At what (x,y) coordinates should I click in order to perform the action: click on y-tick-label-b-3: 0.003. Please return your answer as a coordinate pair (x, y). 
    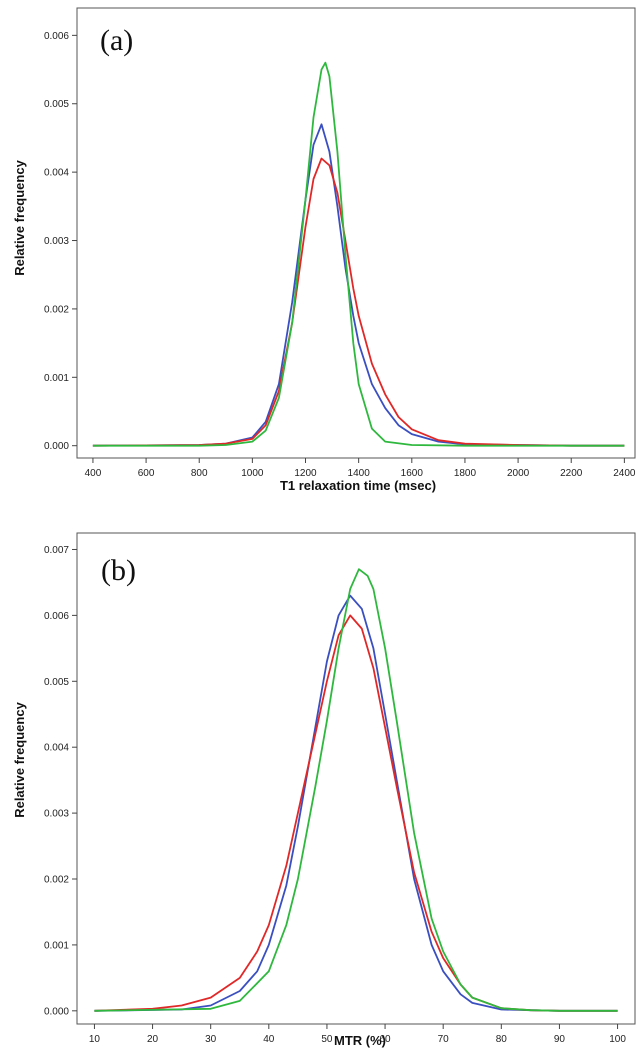
    Looking at the image, I should click on (56, 814).